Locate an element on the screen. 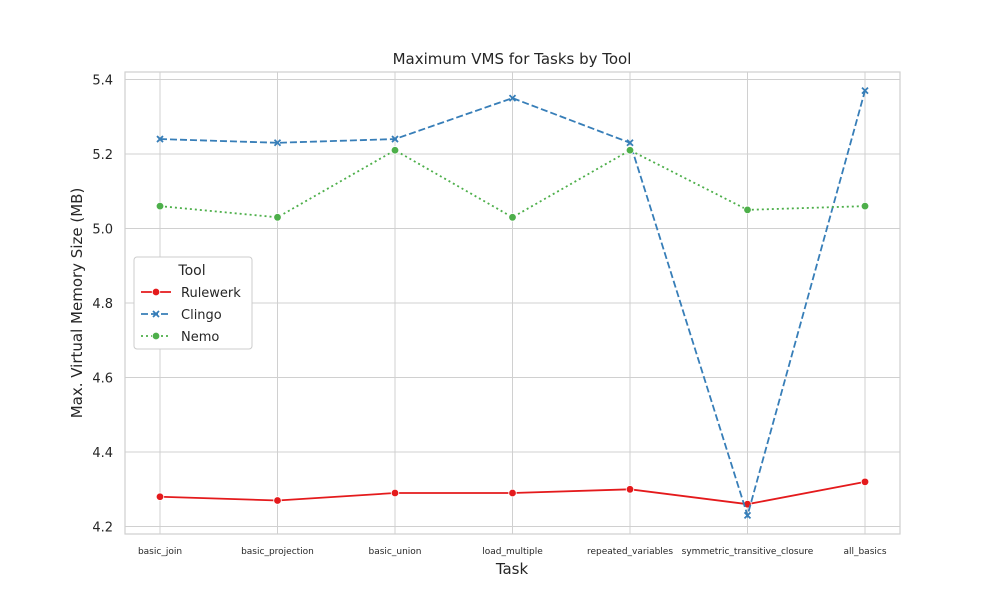 The image size is (1000, 600). legend-item-nemo: Nemo is located at coordinates (180, 337).